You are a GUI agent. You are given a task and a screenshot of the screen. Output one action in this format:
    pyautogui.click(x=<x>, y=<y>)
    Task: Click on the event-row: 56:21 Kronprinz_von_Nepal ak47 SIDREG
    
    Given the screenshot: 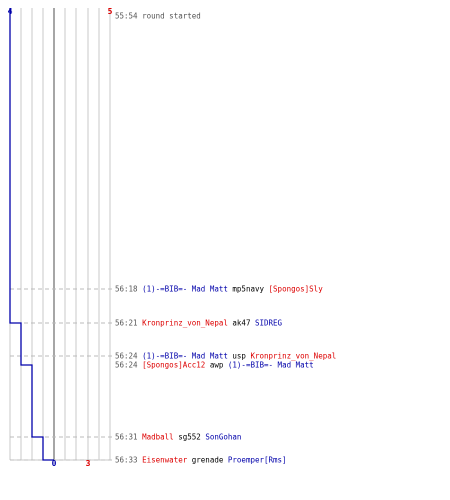 What is the action you would take?
    pyautogui.click(x=199, y=323)
    